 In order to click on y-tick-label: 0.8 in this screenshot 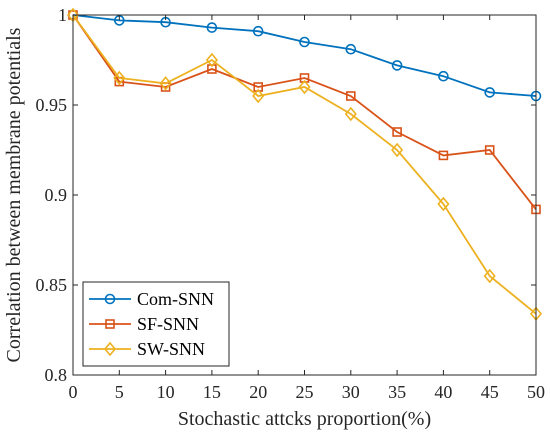, I will do `click(56, 375)`.